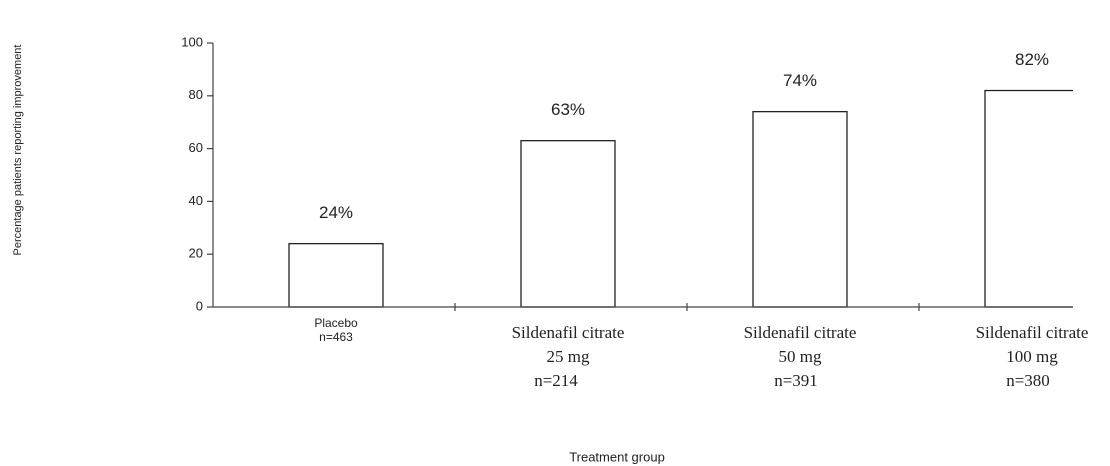 The height and width of the screenshot is (466, 1110). I want to click on y-tick-label: 0, so click(199, 305).